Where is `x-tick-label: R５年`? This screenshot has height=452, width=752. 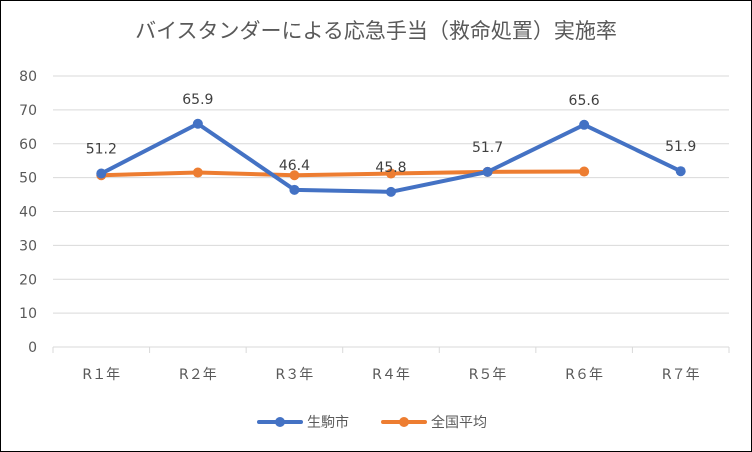 x-tick-label: R５年 is located at coordinates (488, 375).